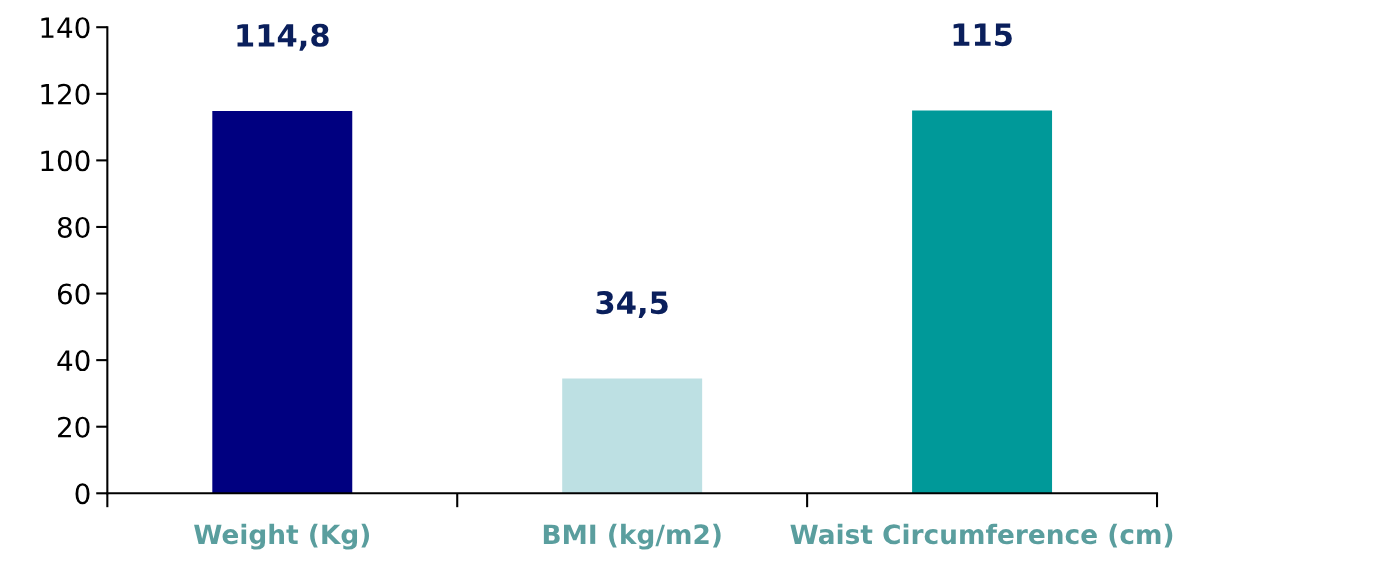  Describe the element at coordinates (981, 535) in the screenshot. I see `x-tick-label: Waist Circumference (cm)` at that location.